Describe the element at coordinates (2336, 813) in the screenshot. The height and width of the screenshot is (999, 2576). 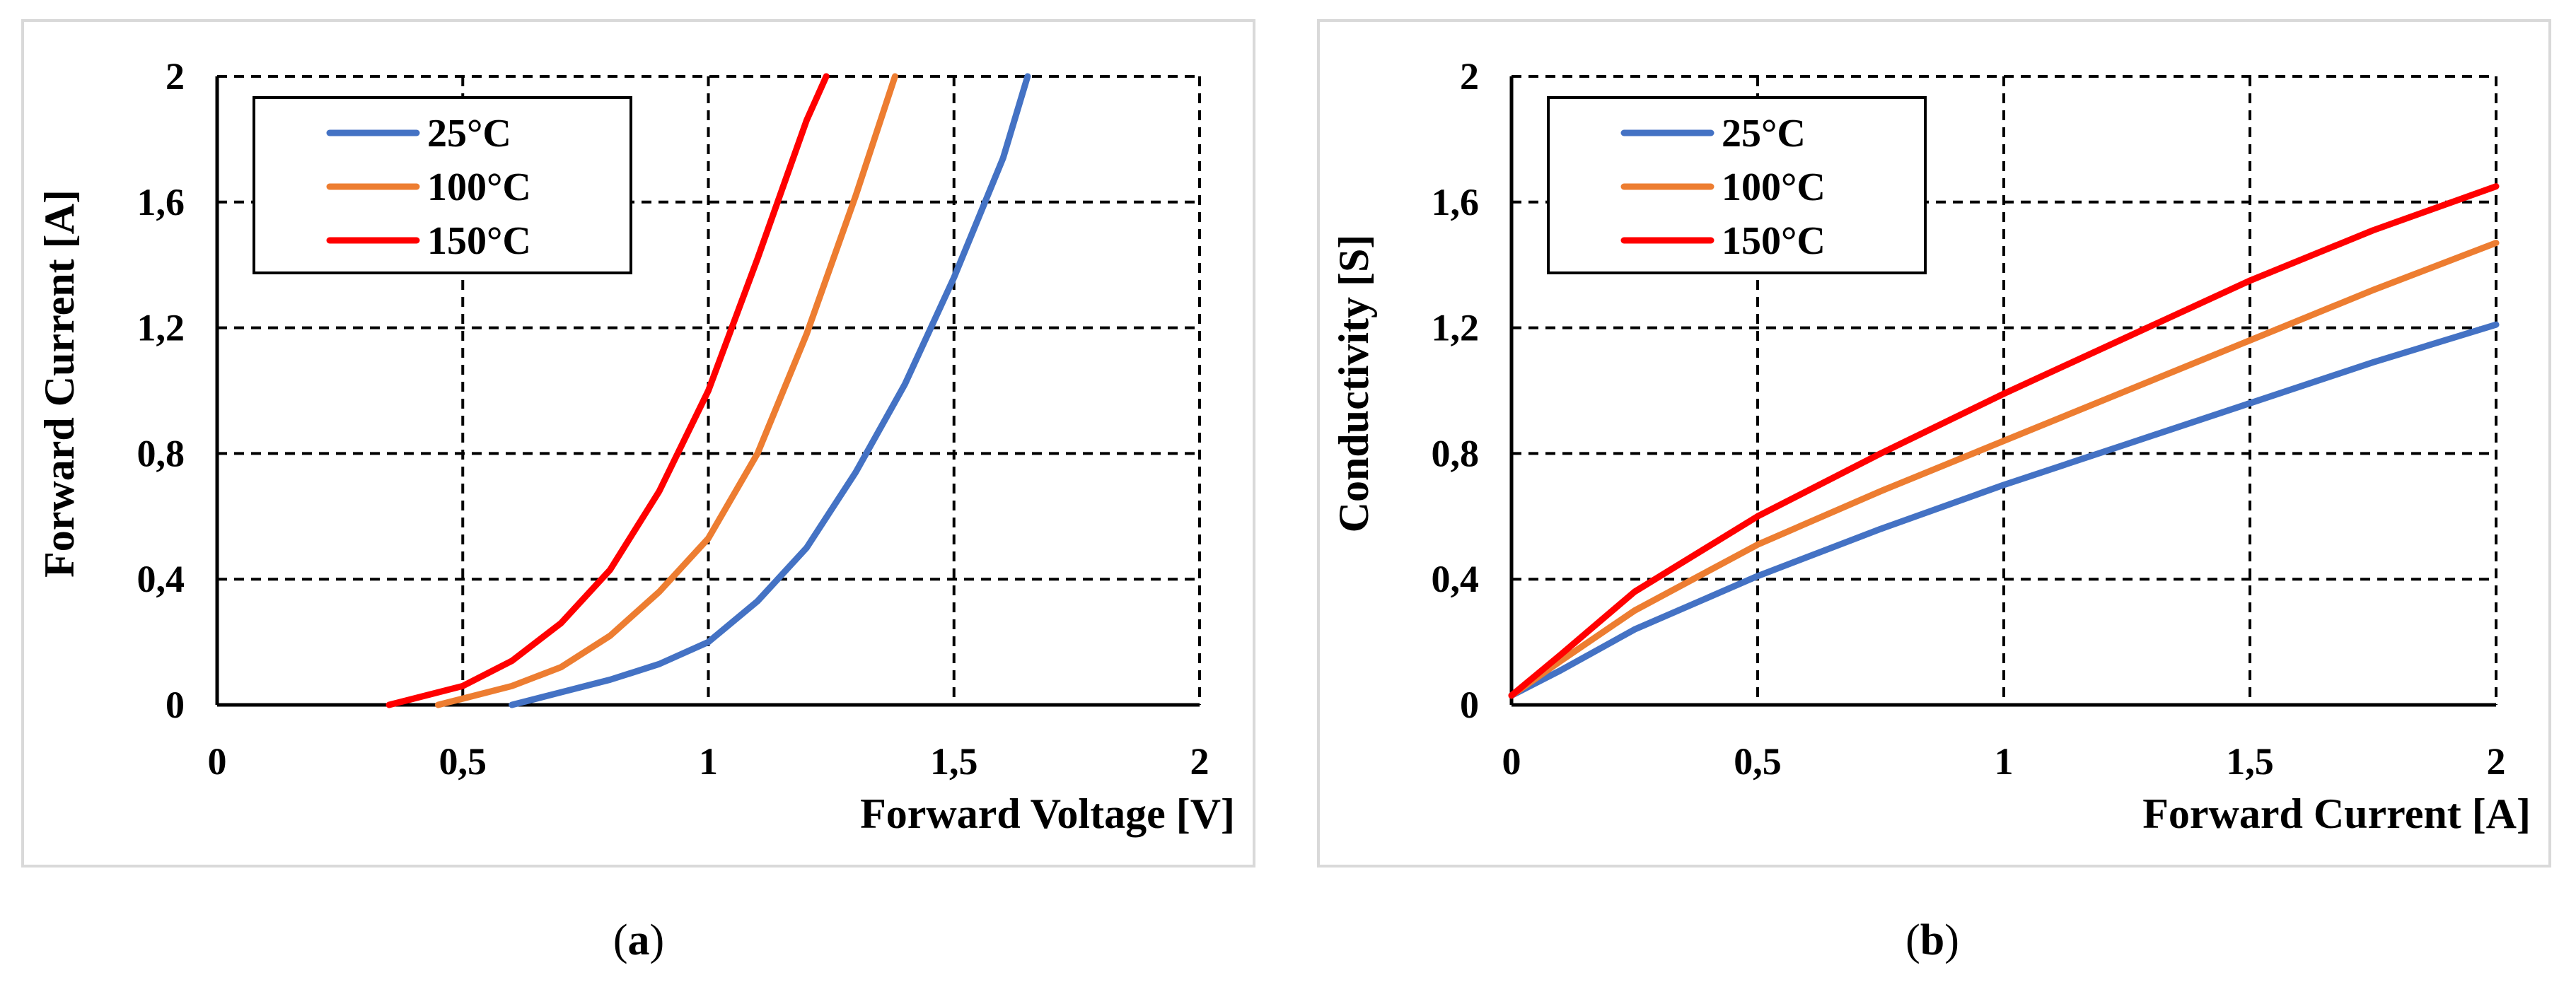
I see `chart-b-x-axis-label: Forward Current [A]` at that location.